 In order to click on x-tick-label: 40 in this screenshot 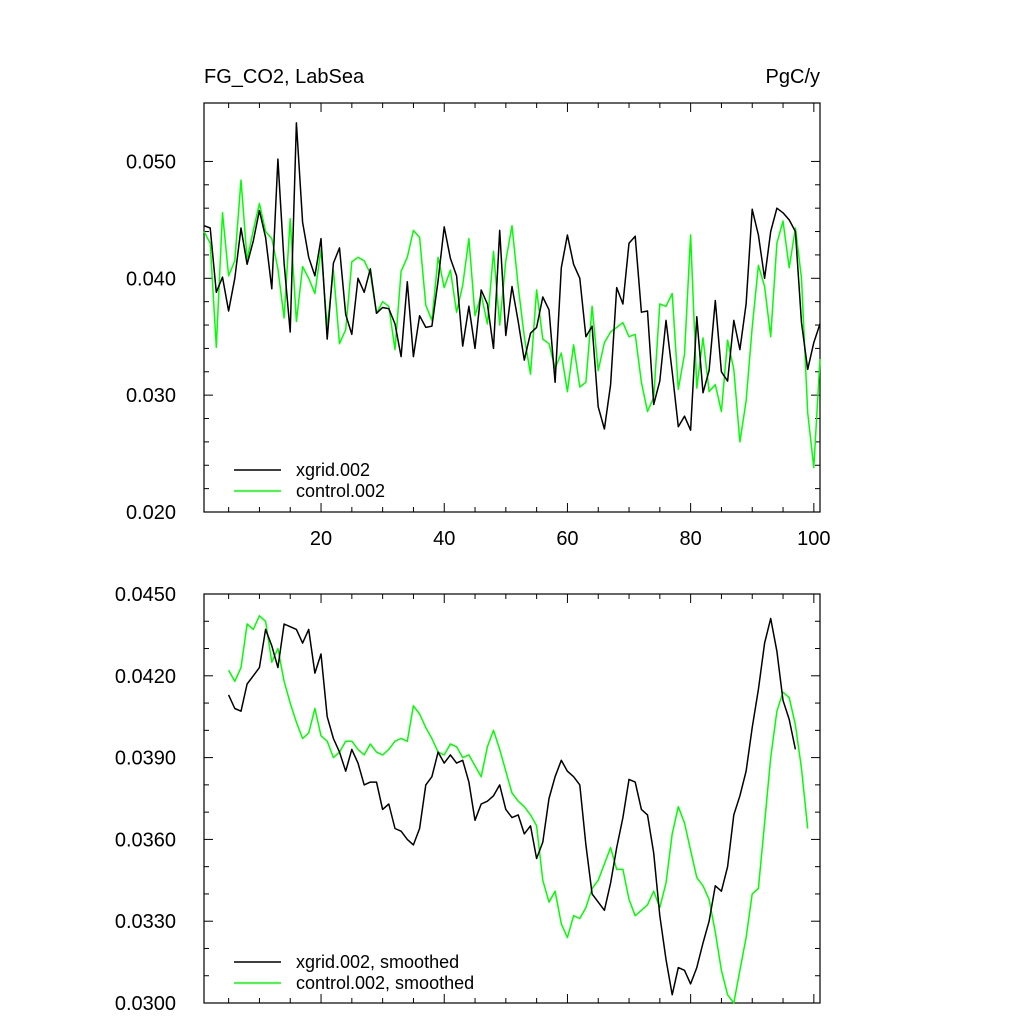, I will do `click(444, 539)`.